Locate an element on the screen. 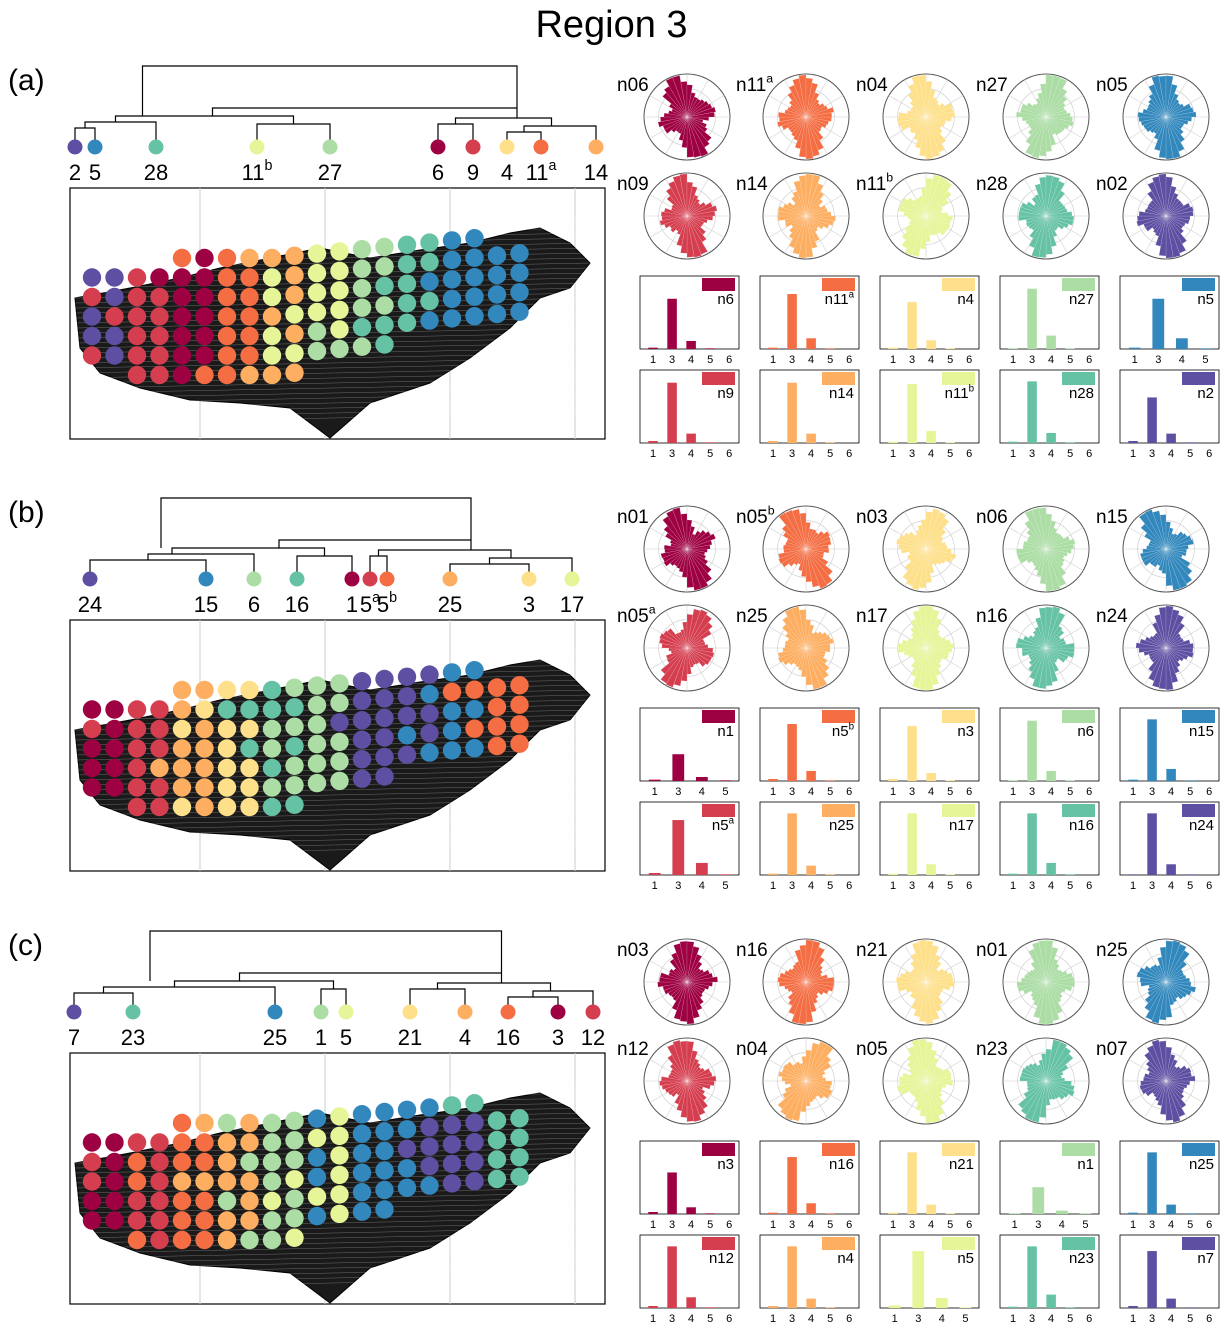 The height and width of the screenshot is (1329, 1223). rose-plot: n17 is located at coordinates (913, 648).